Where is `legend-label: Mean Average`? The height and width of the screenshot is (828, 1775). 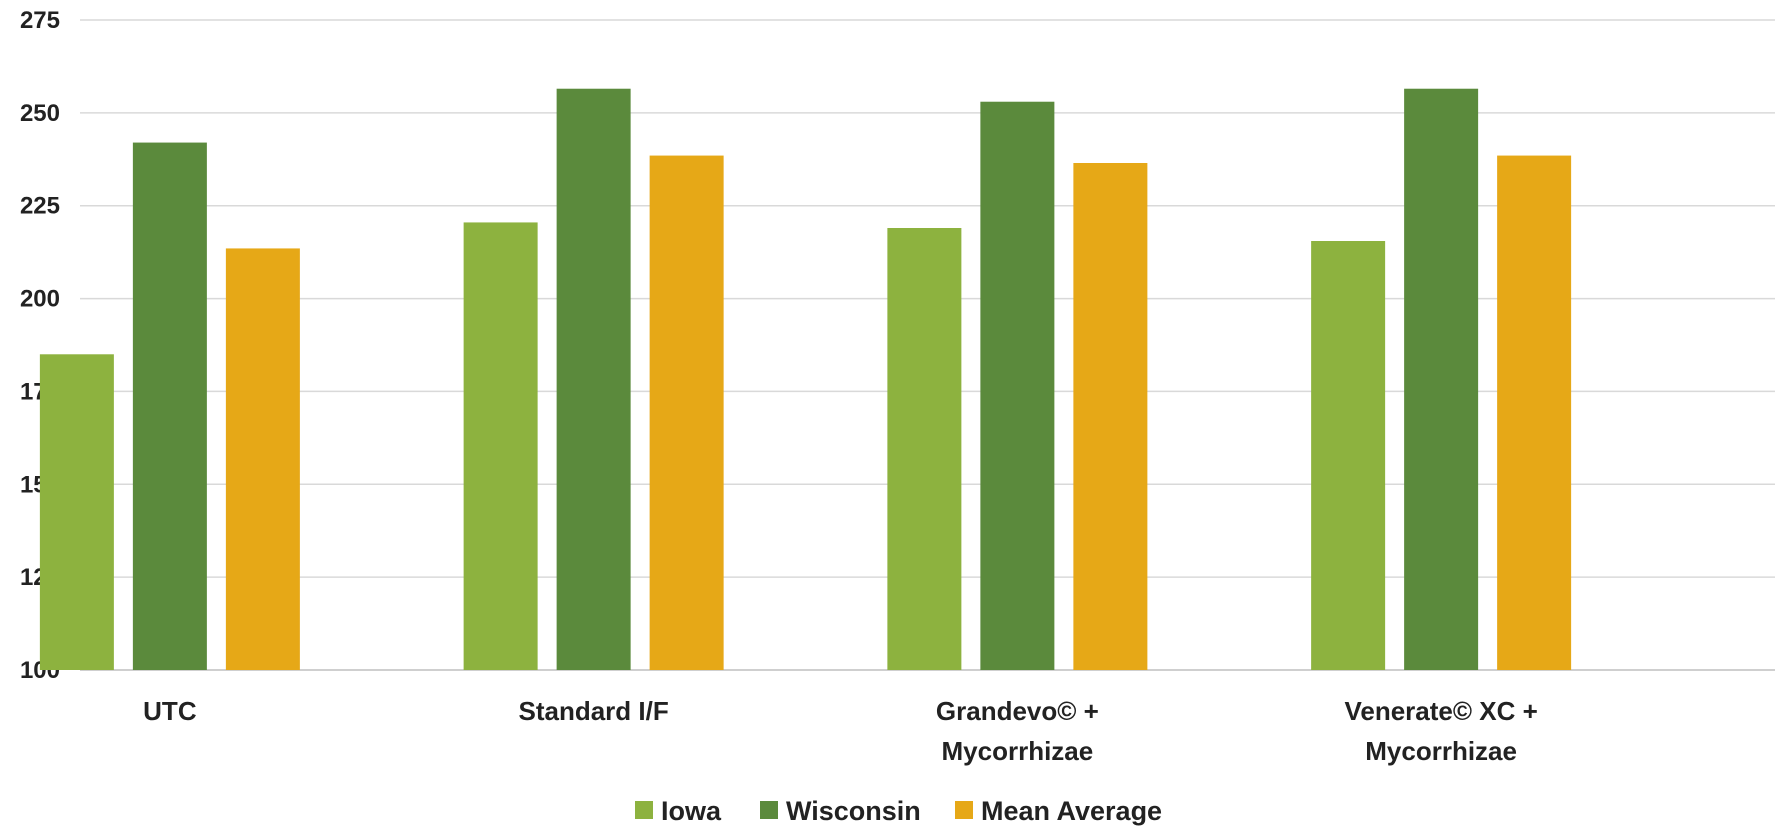
legend-label: Mean Average is located at coordinates (1071, 811).